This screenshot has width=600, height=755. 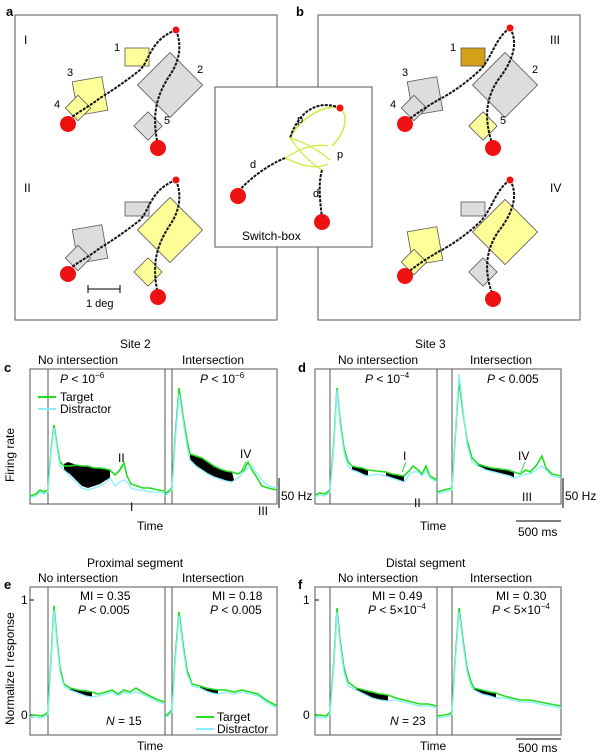 What do you see at coordinates (10, 455) in the screenshot?
I see `row1-ylabel: Firing rate` at bounding box center [10, 455].